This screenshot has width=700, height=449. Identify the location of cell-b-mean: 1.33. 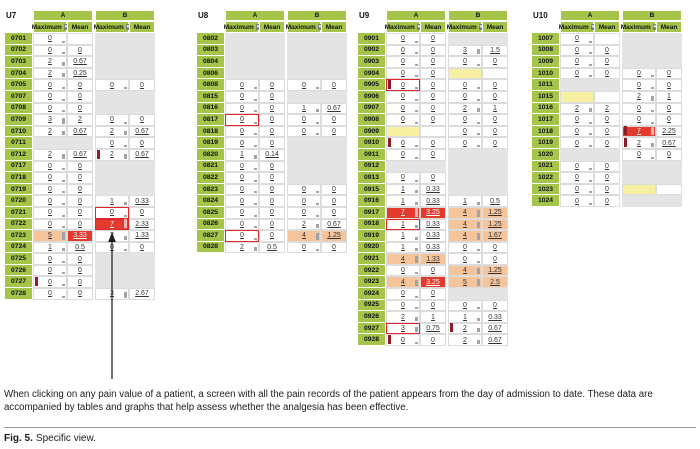
(142, 236).